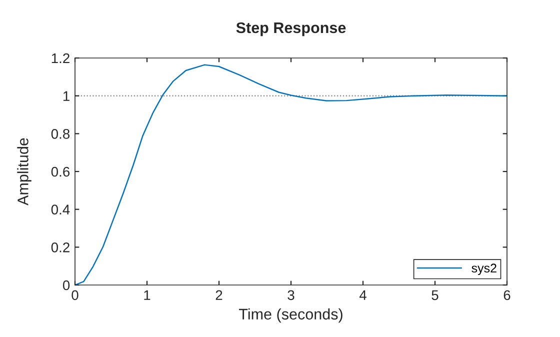 The width and height of the screenshot is (560, 337). What do you see at coordinates (60, 134) in the screenshot?
I see `y-tick-label: 0.8` at bounding box center [60, 134].